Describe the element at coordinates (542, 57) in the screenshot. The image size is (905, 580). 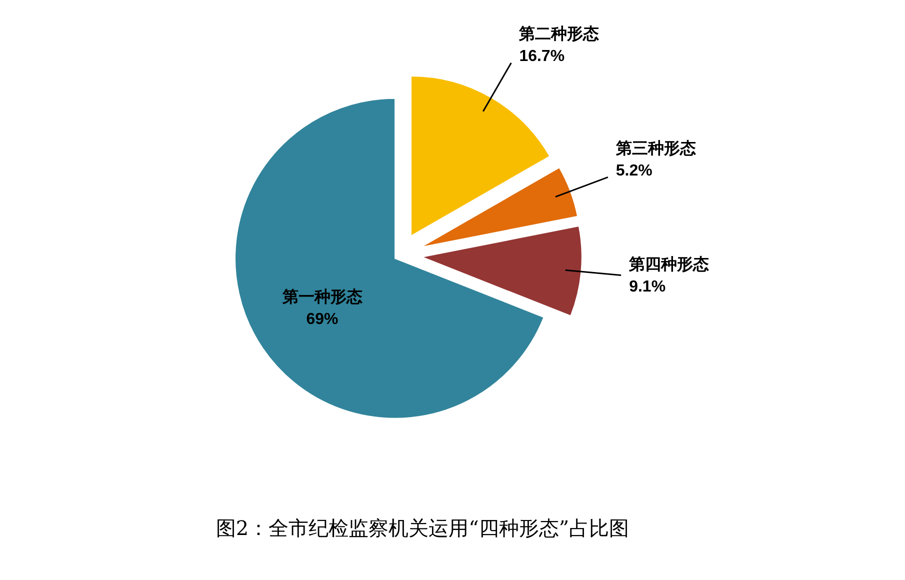
I see `data-label: 16.7%` at that location.